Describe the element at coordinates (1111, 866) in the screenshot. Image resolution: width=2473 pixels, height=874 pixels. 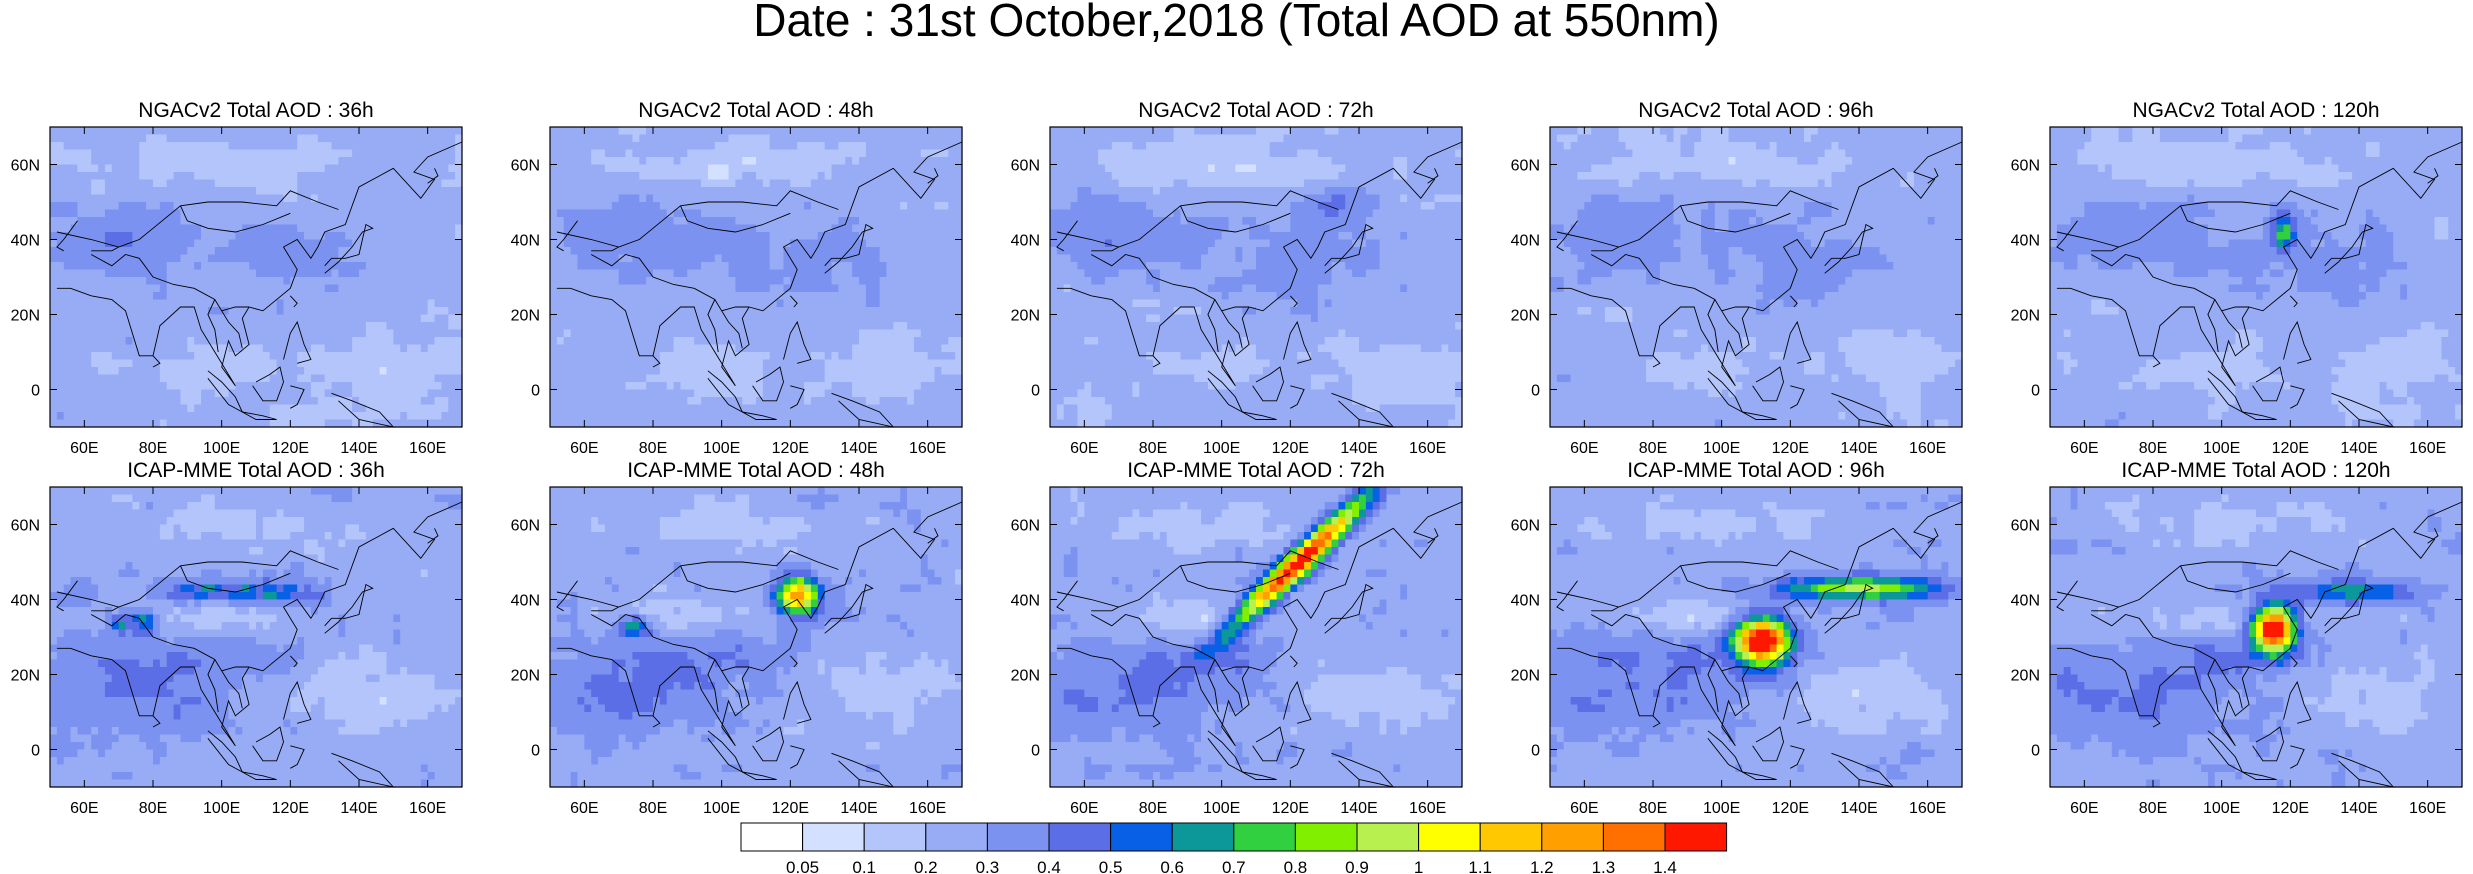
I see `colorbar-label: 0.5` at that location.